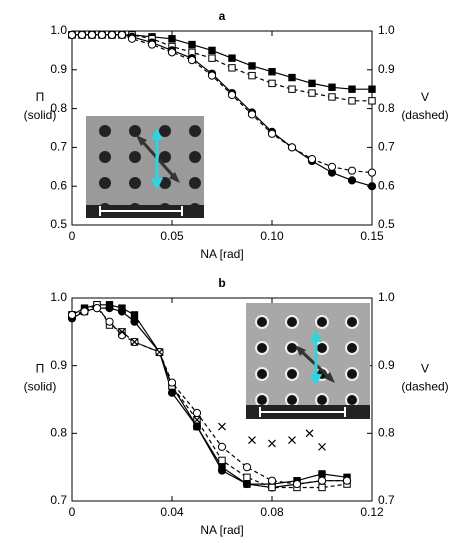  What do you see at coordinates (372, 236) in the screenshot?
I see `x-tick-label: 0.15` at bounding box center [372, 236].